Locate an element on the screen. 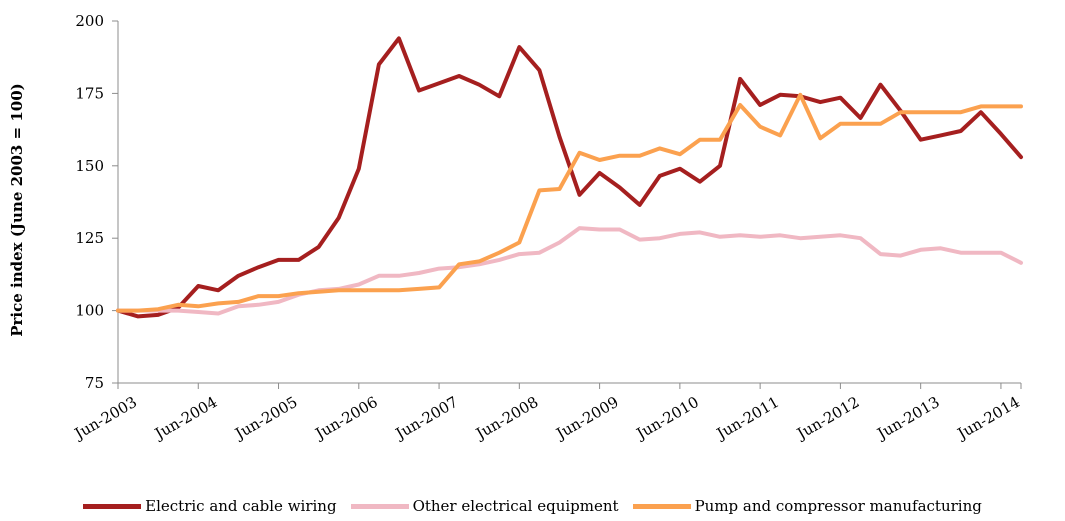 This screenshot has width=1065, height=521. y-tick-label: 200 is located at coordinates (89, 21).